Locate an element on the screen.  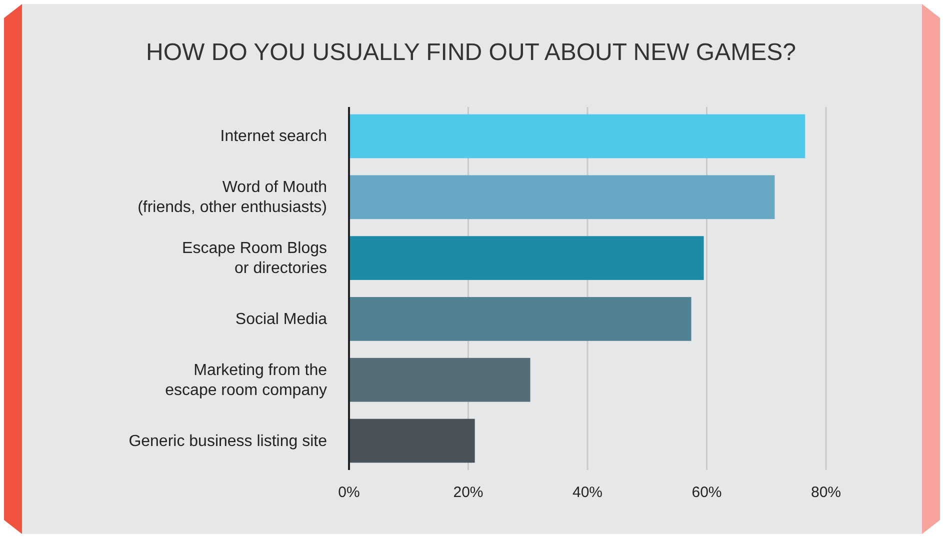
x-tick-label: 20% is located at coordinates (468, 492).